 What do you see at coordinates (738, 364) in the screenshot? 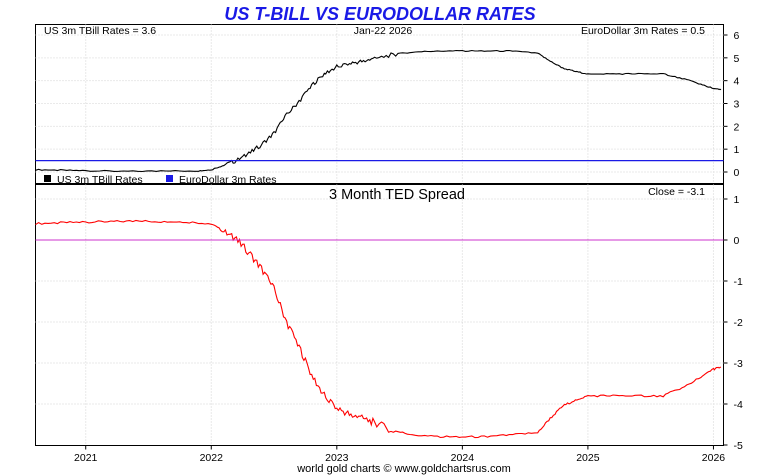
I see `bottom-ytick-label: -3` at bounding box center [738, 364].